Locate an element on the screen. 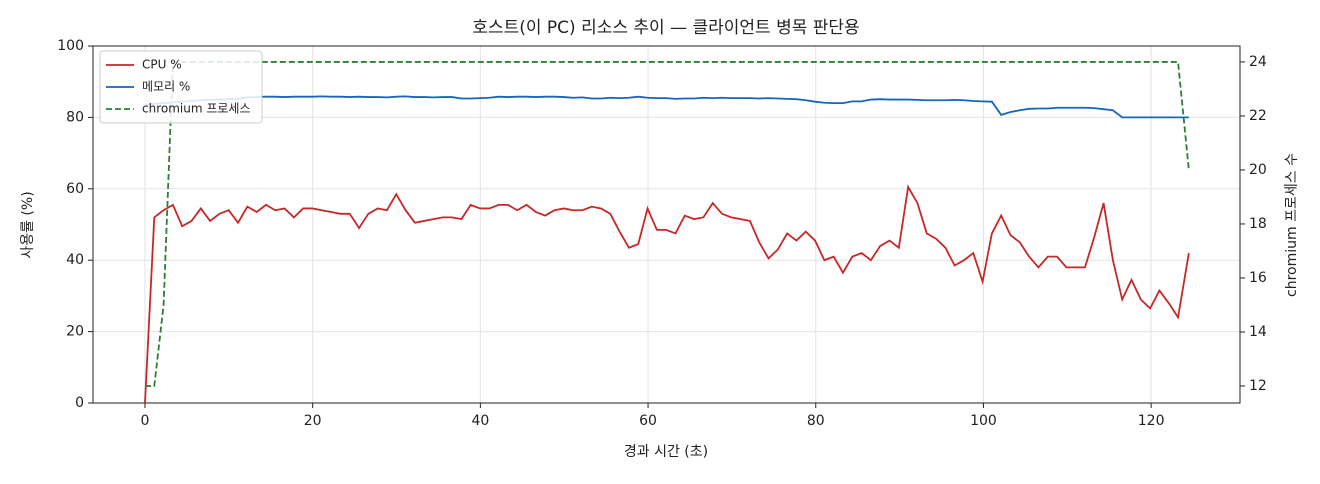 Image resolution: width=1320 pixels, height=484 pixels. y-tick-label: 80 is located at coordinates (75, 117).